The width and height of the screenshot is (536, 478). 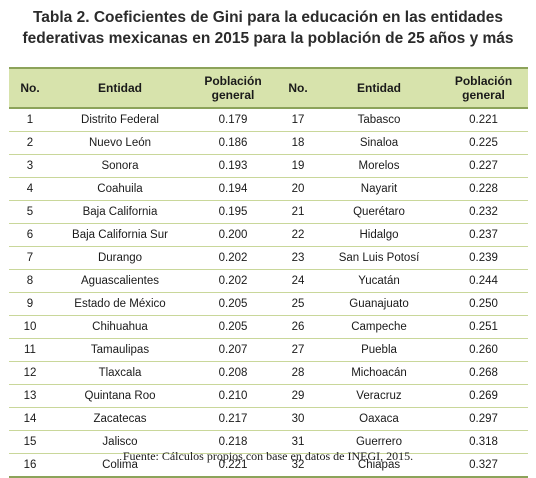 What do you see at coordinates (298, 350) in the screenshot?
I see `cell-no: 27` at bounding box center [298, 350].